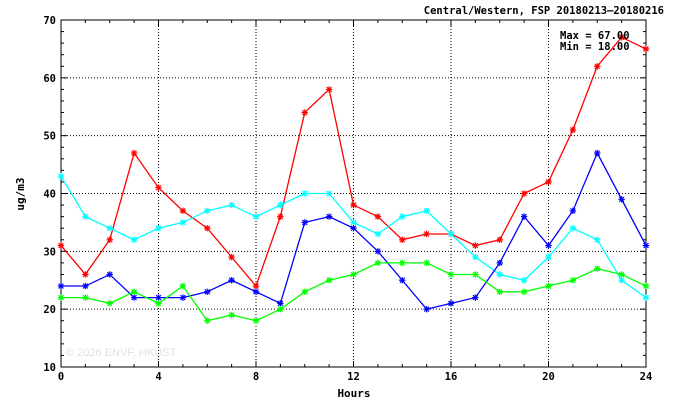  Describe the element at coordinates (49, 137) in the screenshot. I see `y-tick-label: 50` at that location.